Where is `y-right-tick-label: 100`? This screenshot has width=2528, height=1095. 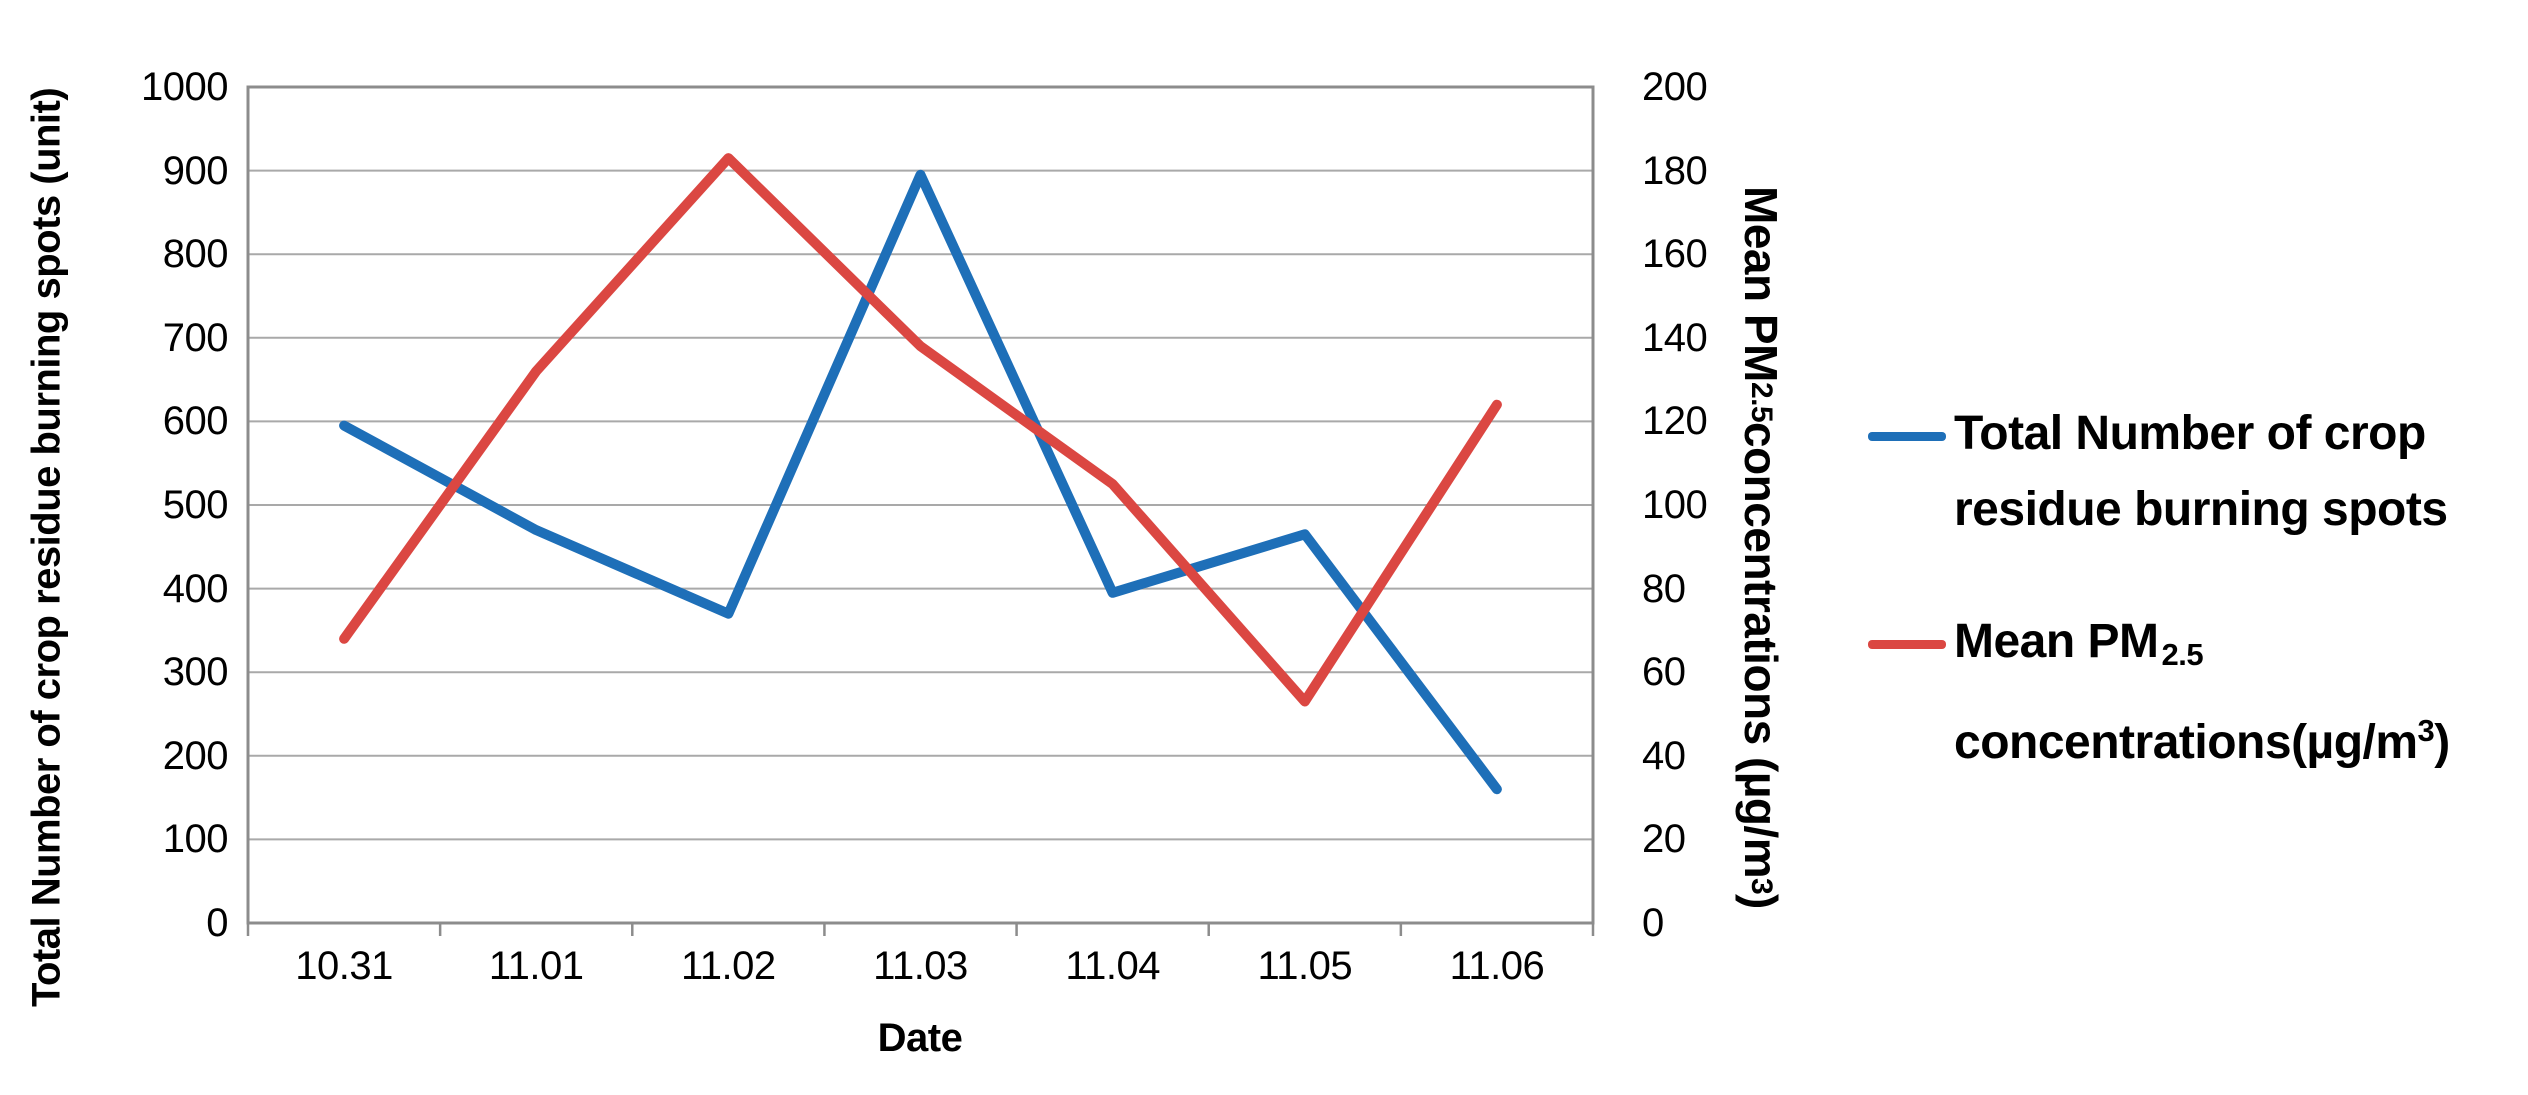 y-right-tick-label: 100 is located at coordinates (1675, 505).